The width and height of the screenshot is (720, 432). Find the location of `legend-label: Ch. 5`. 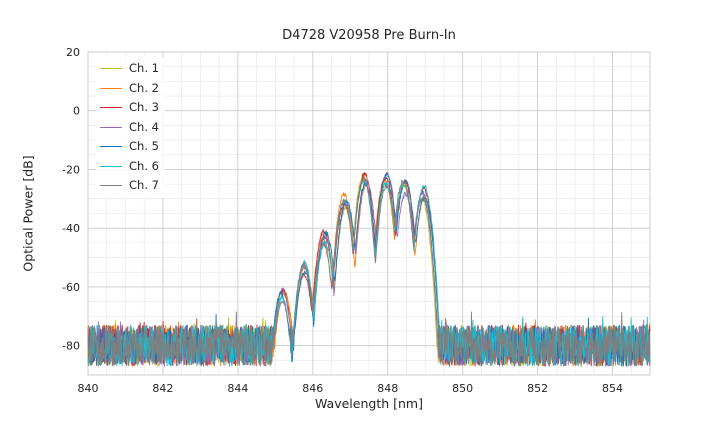

legend-label: Ch. 5 is located at coordinates (144, 146).